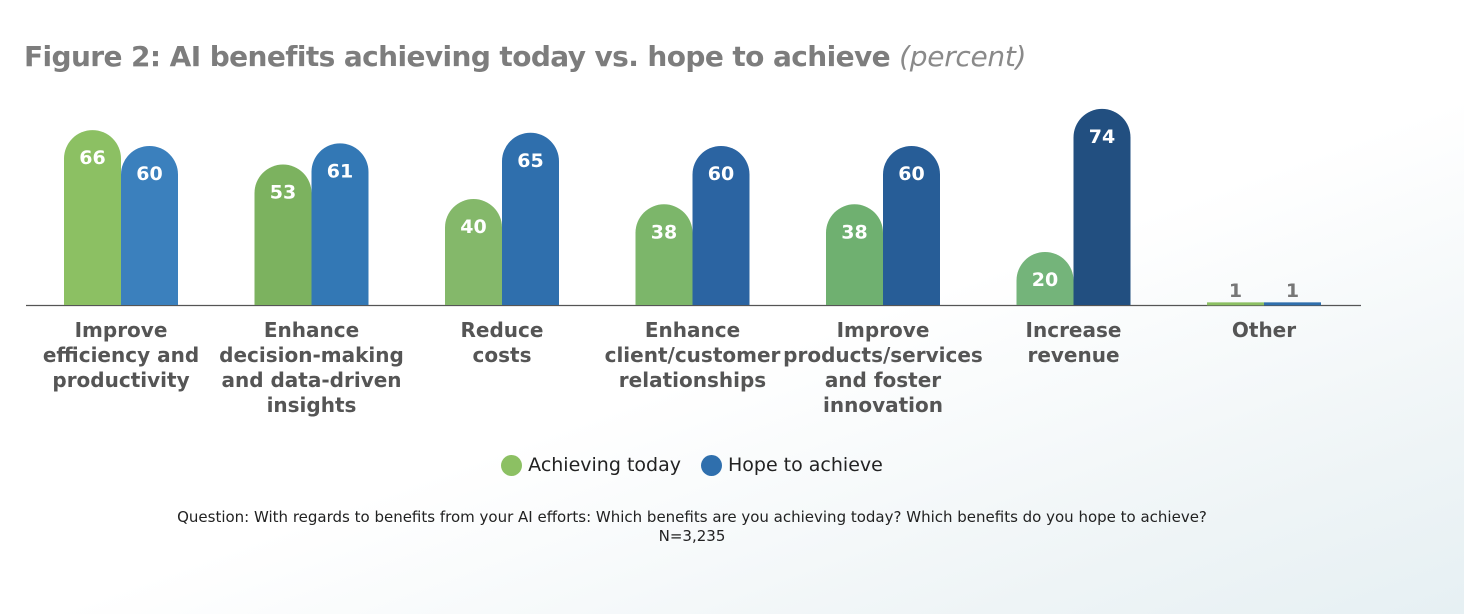 Image resolution: width=1464 pixels, height=614 pixels. What do you see at coordinates (340, 171) in the screenshot?
I see `data-label-hope-1: 61` at bounding box center [340, 171].